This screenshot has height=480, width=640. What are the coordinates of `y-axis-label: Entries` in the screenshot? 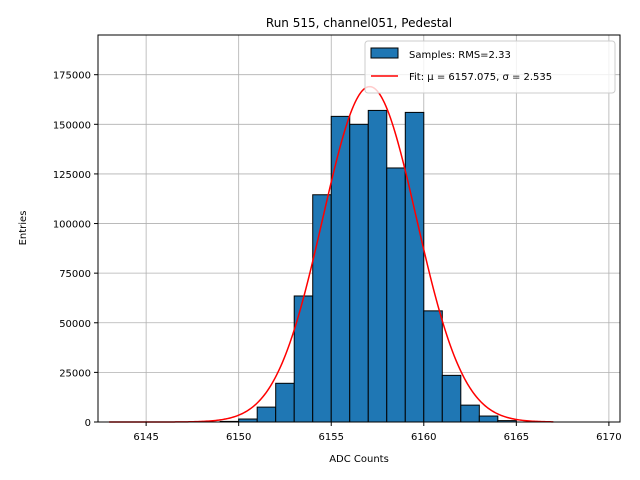 It's located at (23, 228).